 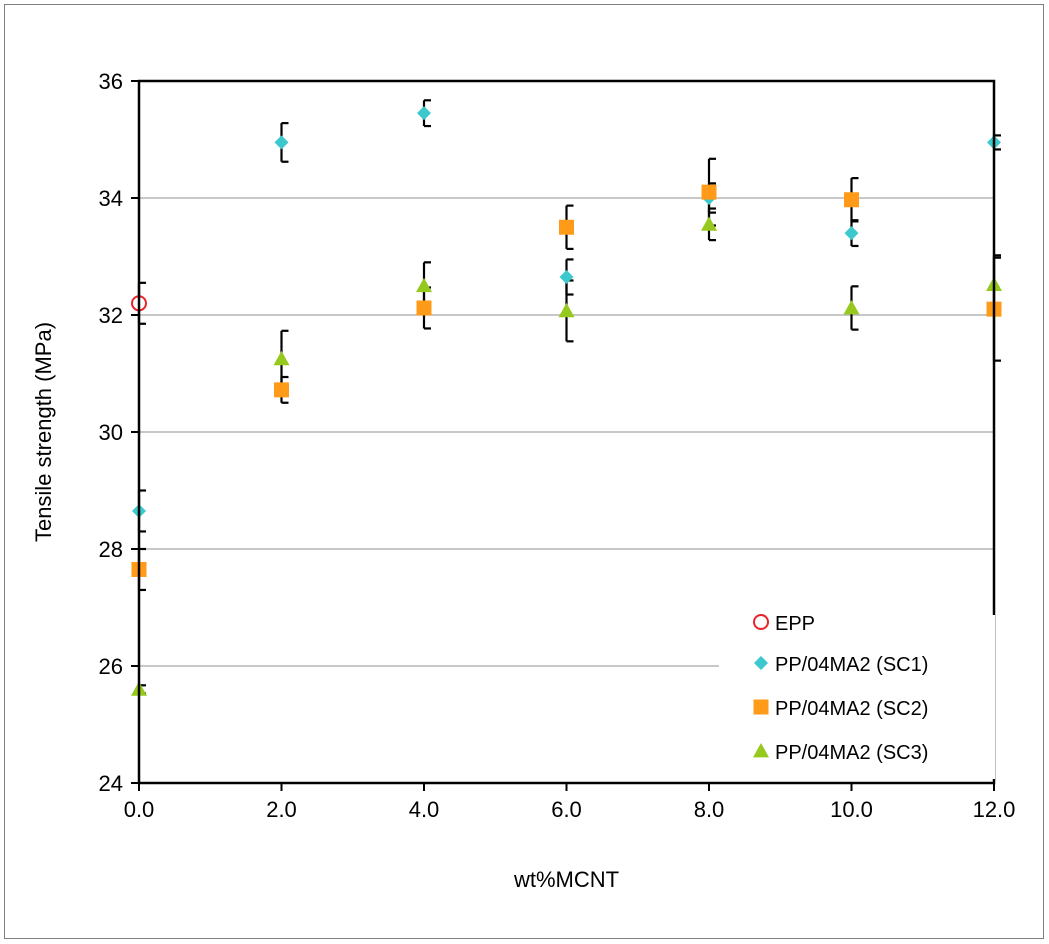 What do you see at coordinates (139, 809) in the screenshot?
I see `x-tick-label: 0.0` at bounding box center [139, 809].